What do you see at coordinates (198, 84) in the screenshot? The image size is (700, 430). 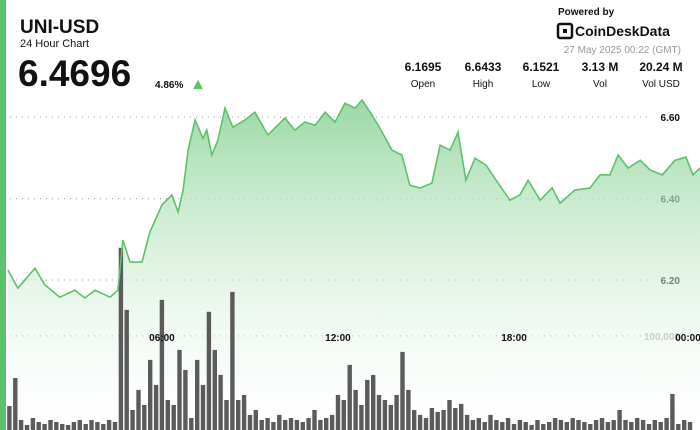 I see `up-arrow` at bounding box center [198, 84].